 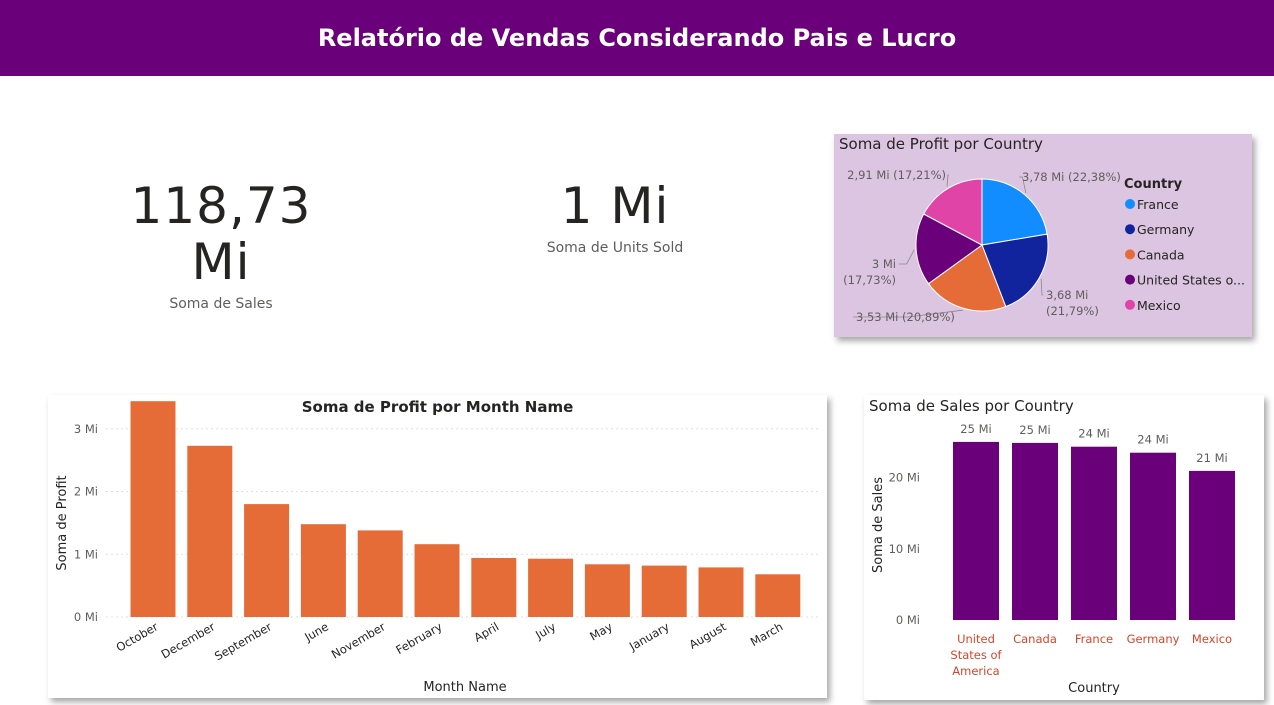 What do you see at coordinates (1159, 305) in the screenshot?
I see `pie-legend-item: Mexico` at bounding box center [1159, 305].